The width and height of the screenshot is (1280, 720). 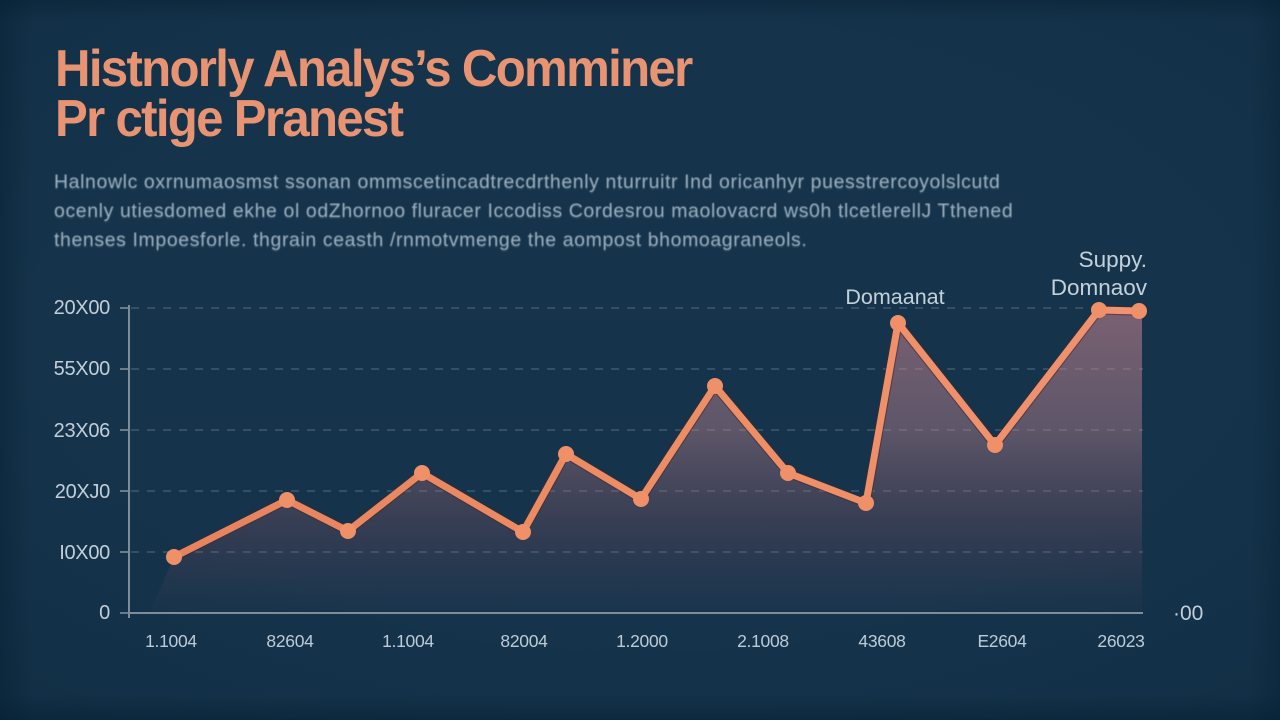 I want to click on svg-text: 43608, so click(x=881, y=641).